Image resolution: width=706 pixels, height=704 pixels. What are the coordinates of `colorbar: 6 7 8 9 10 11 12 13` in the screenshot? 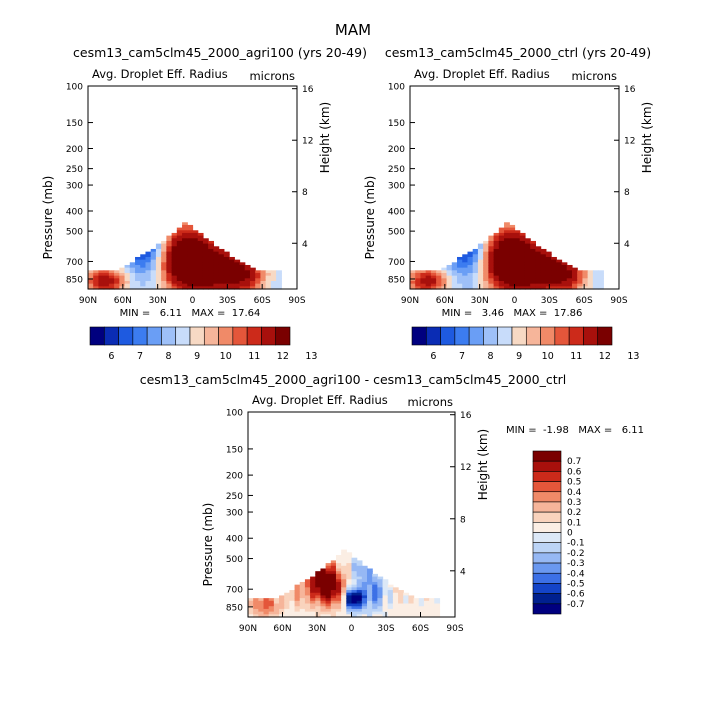 It's located at (203, 344).